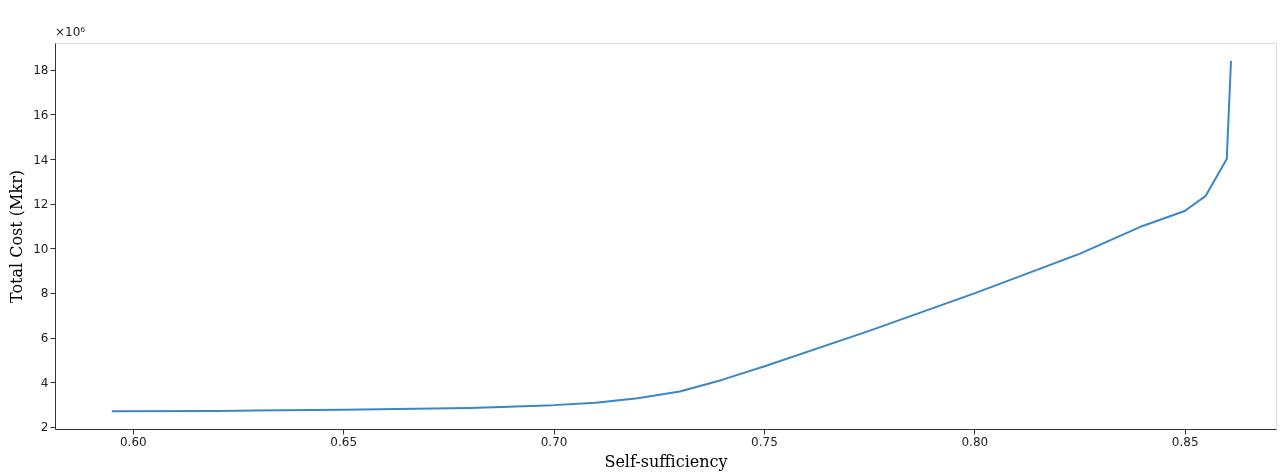 This screenshot has height=475, width=1286. What do you see at coordinates (975, 441) in the screenshot?
I see `x-tick-label: 0.80` at bounding box center [975, 441].